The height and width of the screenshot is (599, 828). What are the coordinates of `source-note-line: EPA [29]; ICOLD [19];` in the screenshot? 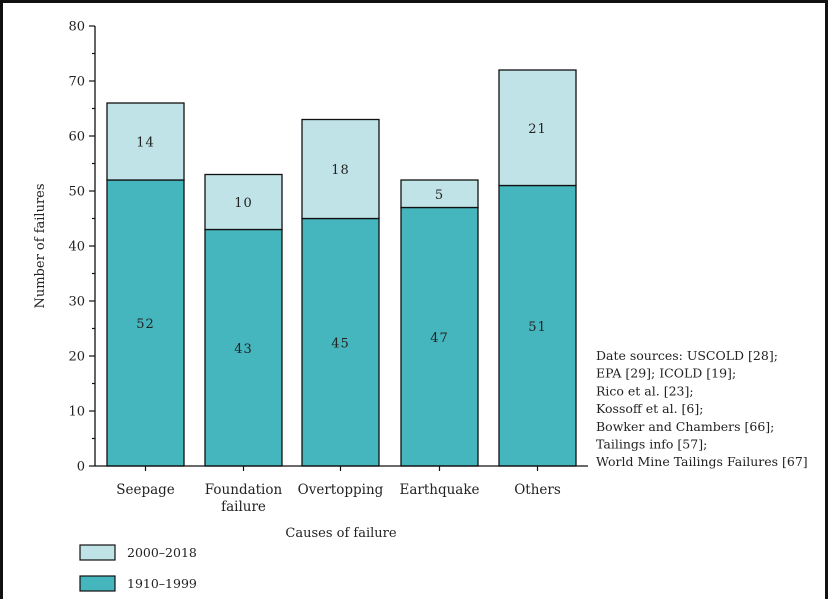 It's located at (666, 373).